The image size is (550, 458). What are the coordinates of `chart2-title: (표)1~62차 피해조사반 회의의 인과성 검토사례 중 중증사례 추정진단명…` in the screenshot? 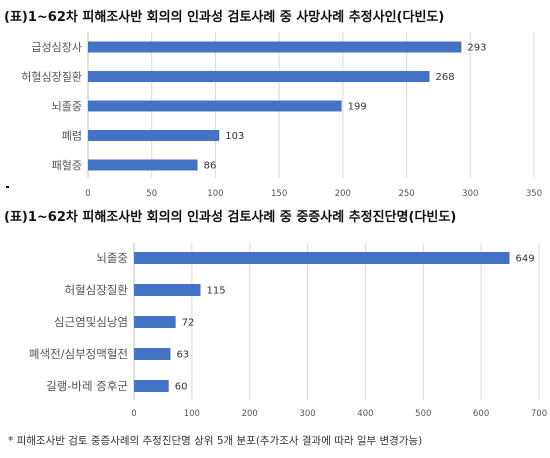 It's located at (230, 217).